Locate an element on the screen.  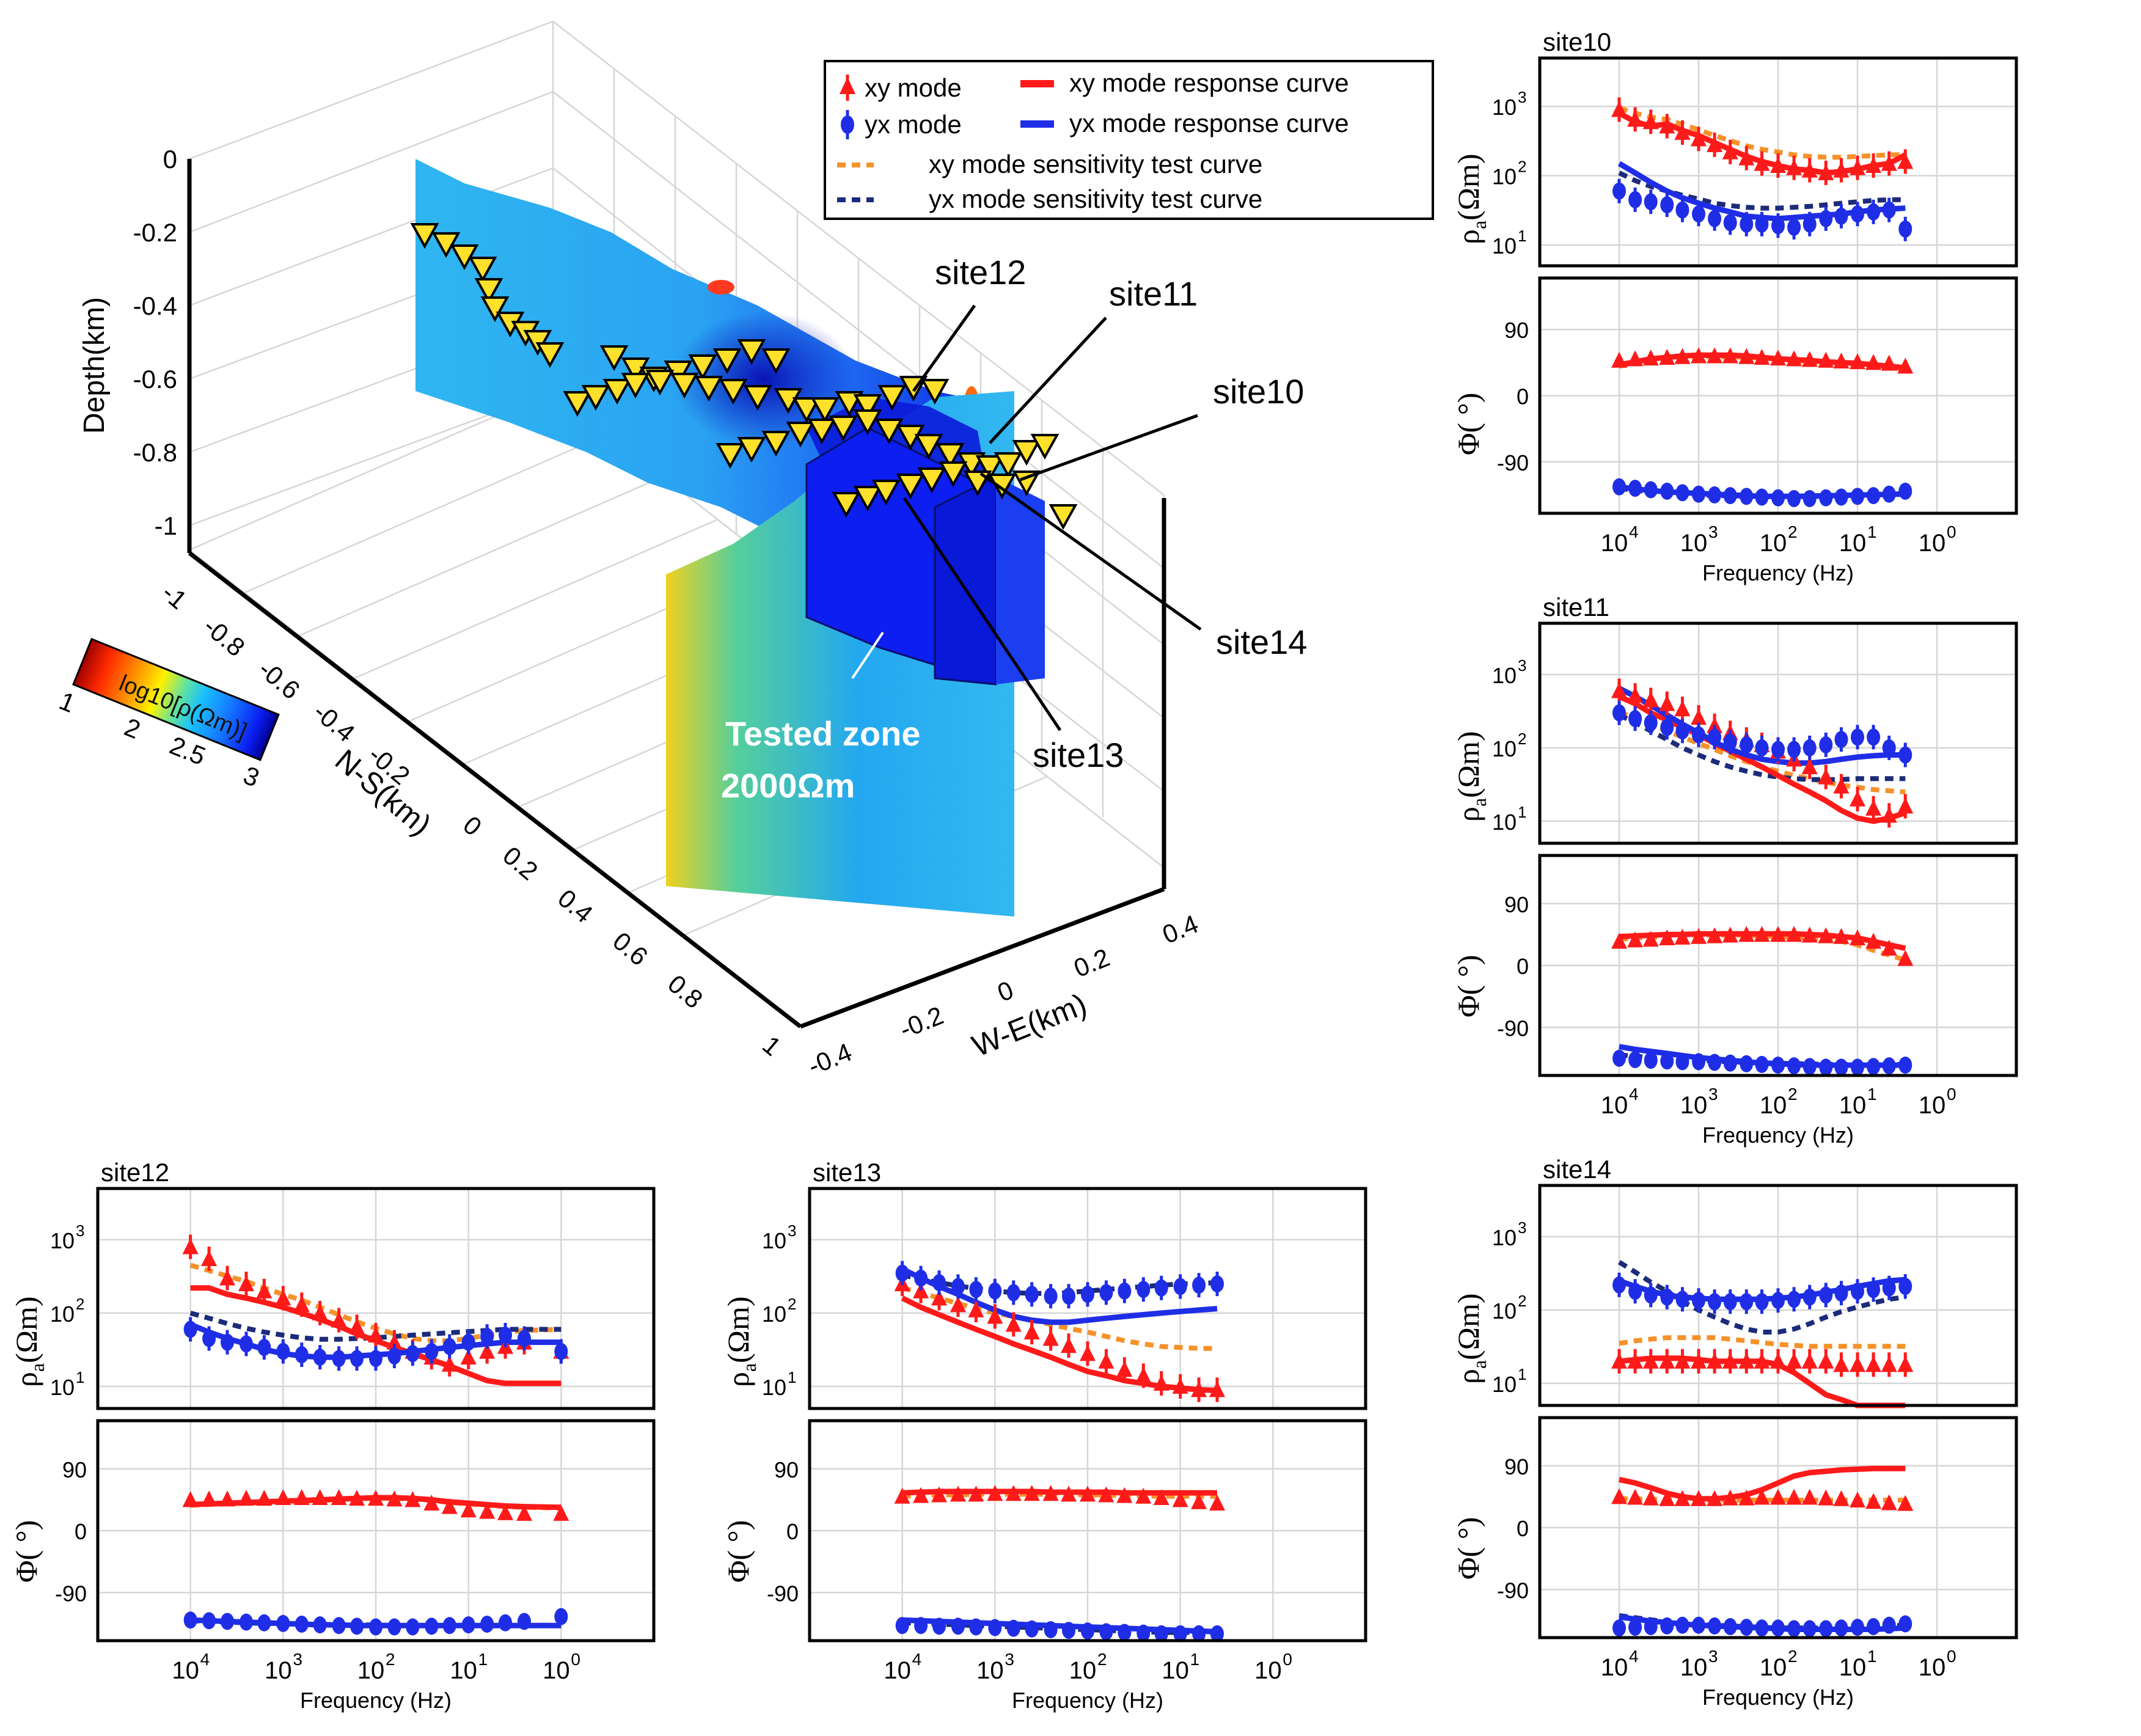
yx-rho-points is located at coordinates (1762, 733).